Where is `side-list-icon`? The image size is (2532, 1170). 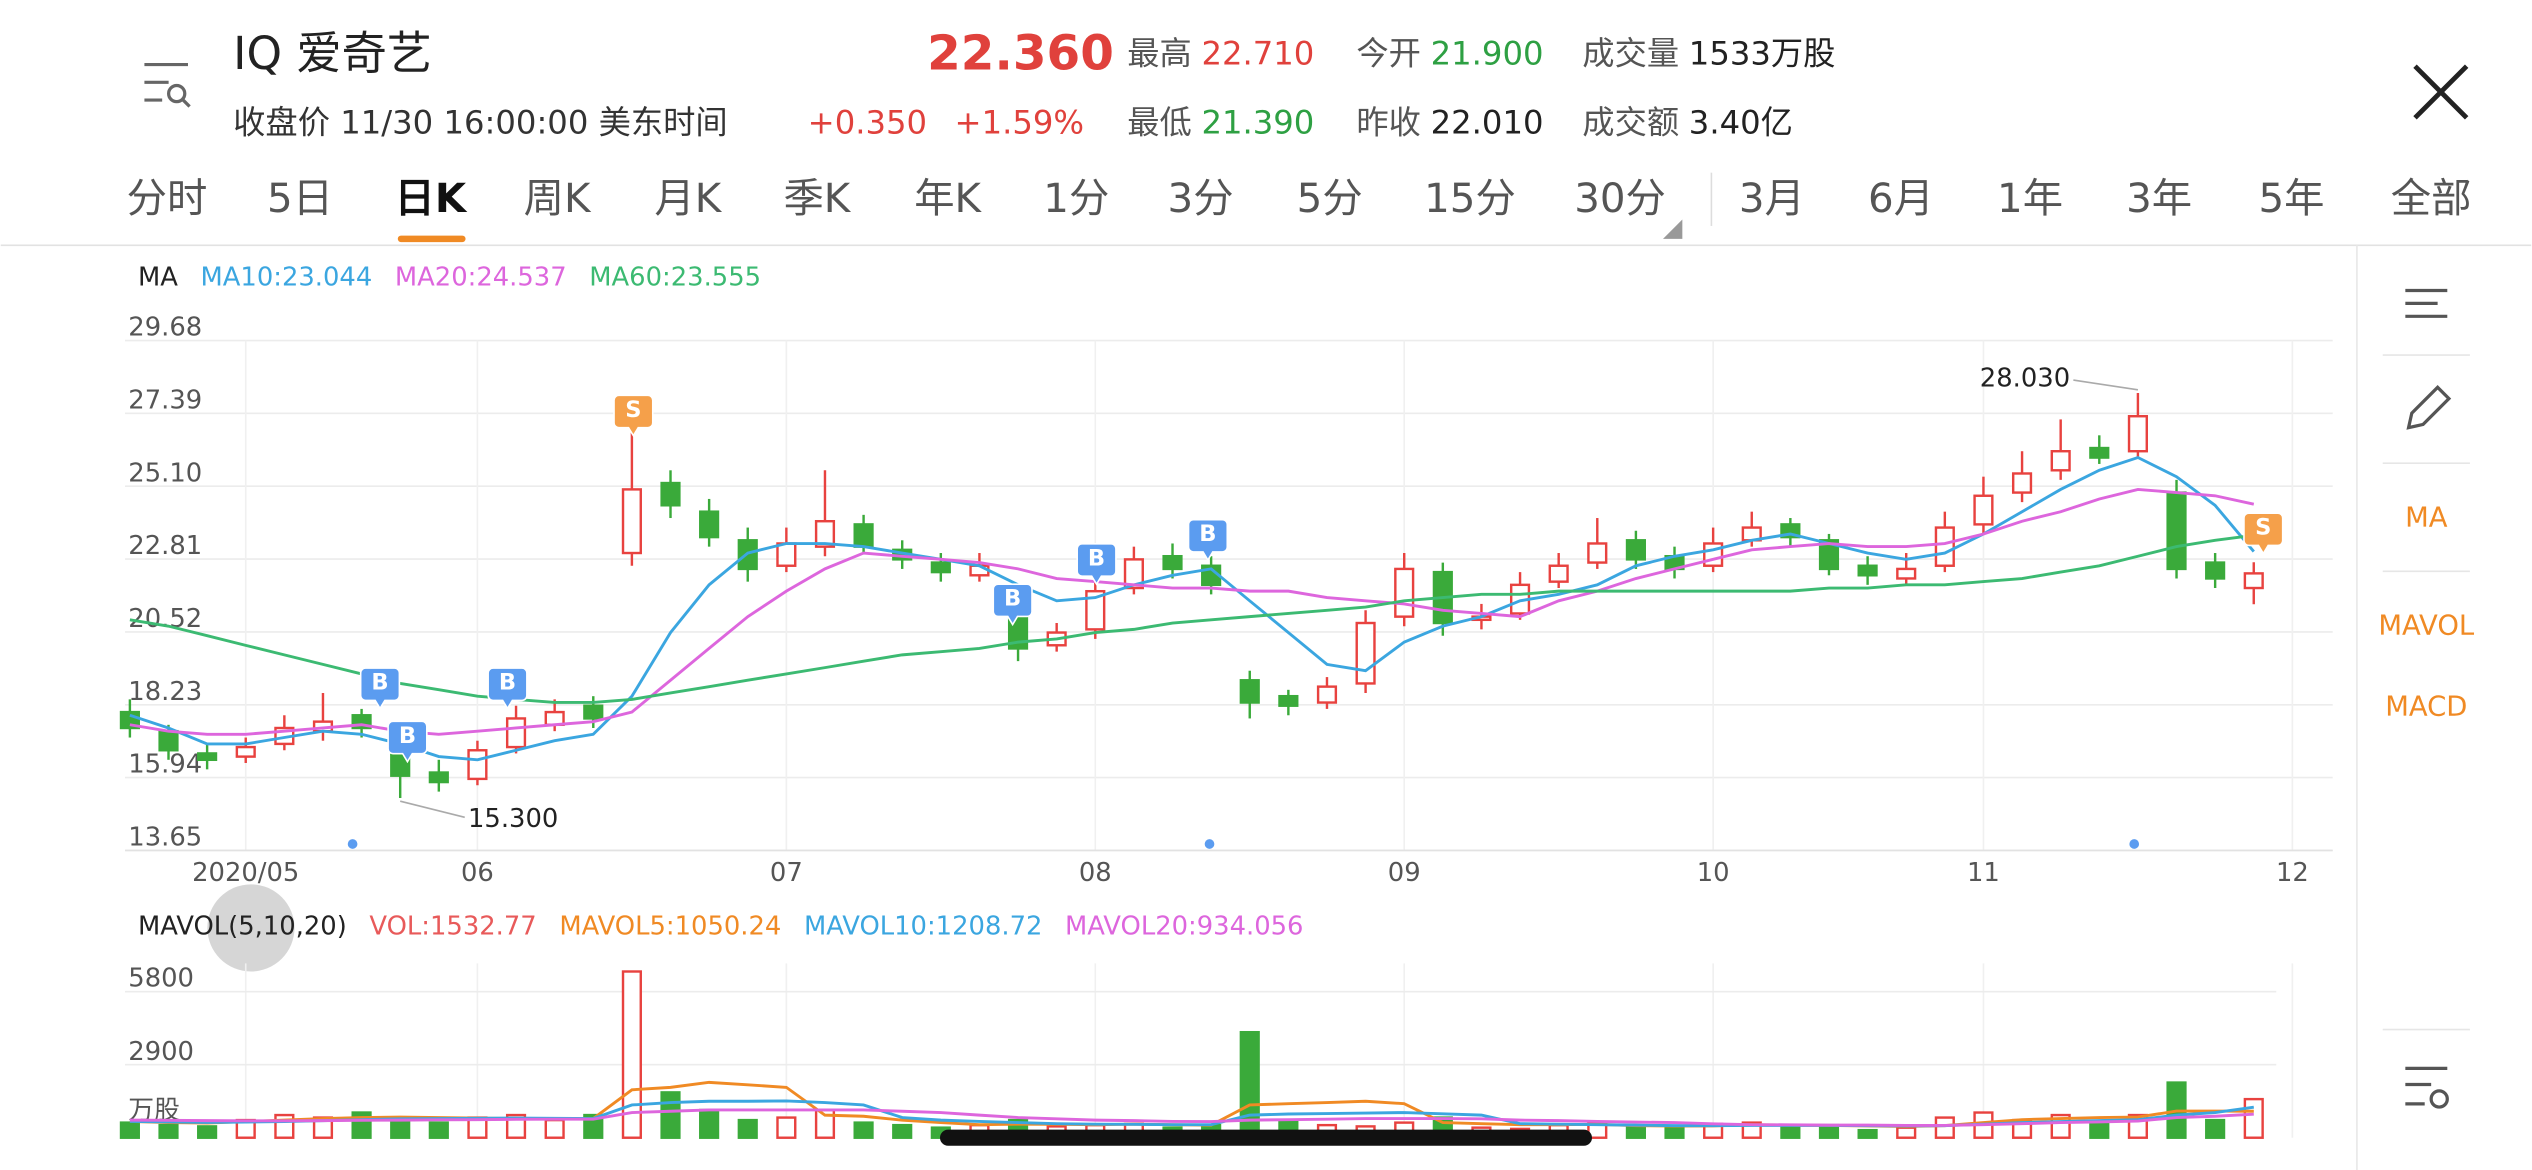 side-list-icon is located at coordinates (2426, 303).